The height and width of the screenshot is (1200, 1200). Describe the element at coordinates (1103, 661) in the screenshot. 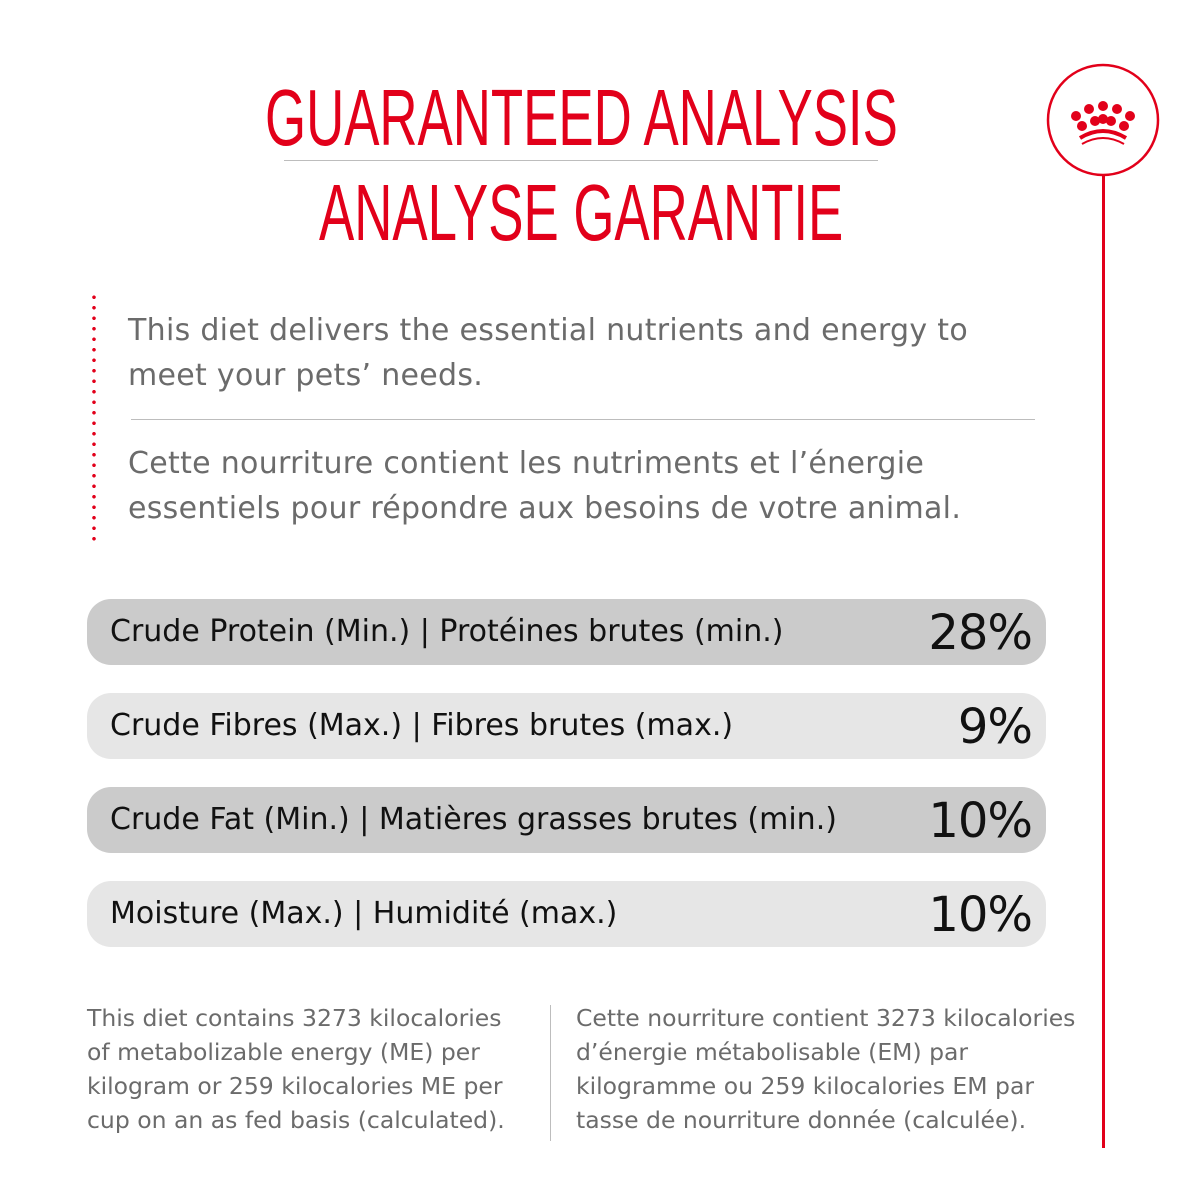

I see `red-vertical-line` at that location.